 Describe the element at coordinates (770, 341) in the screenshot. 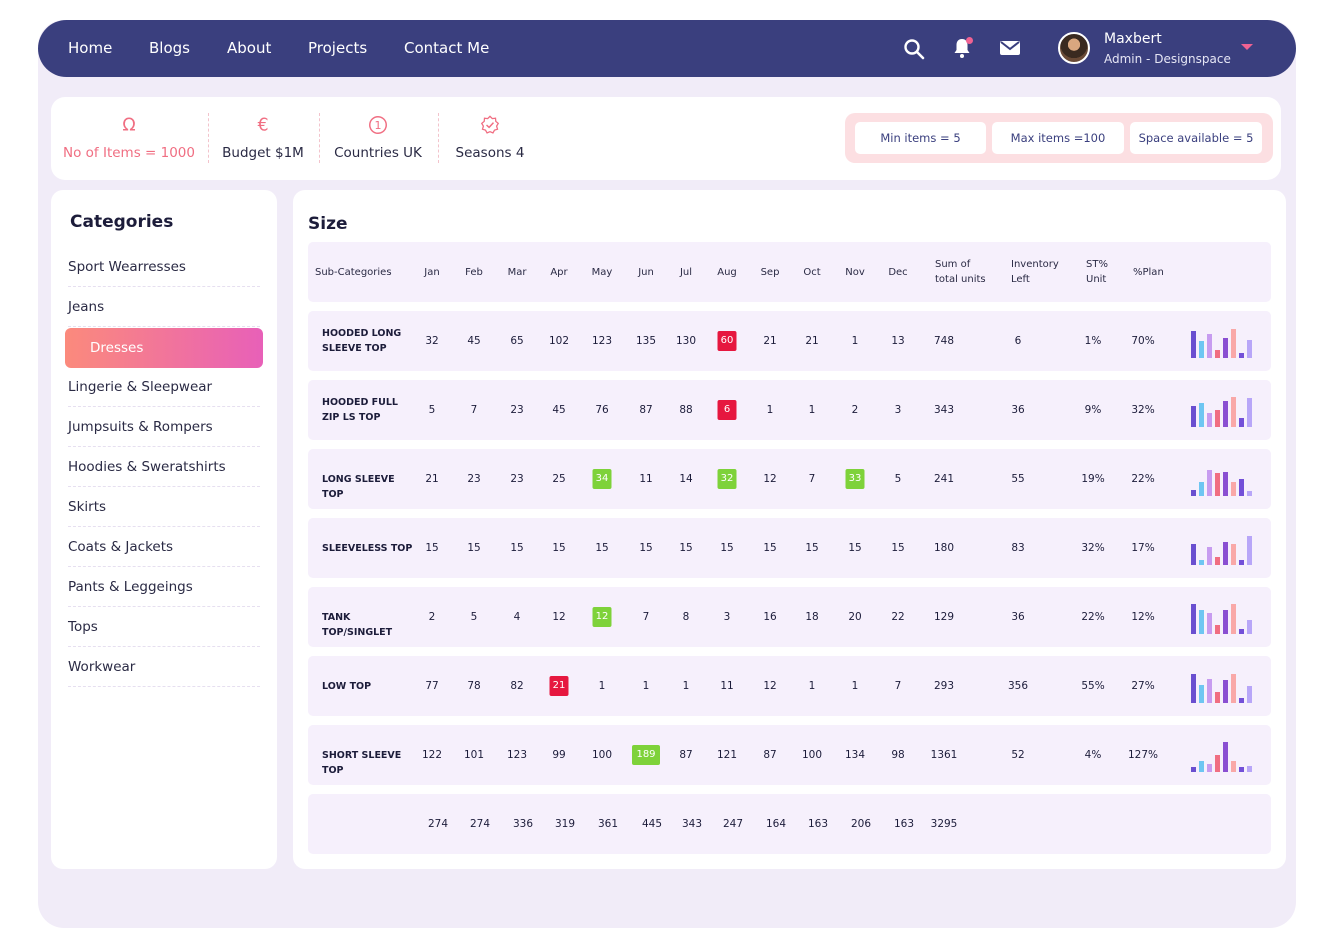

I see `cell-value: 21` at that location.